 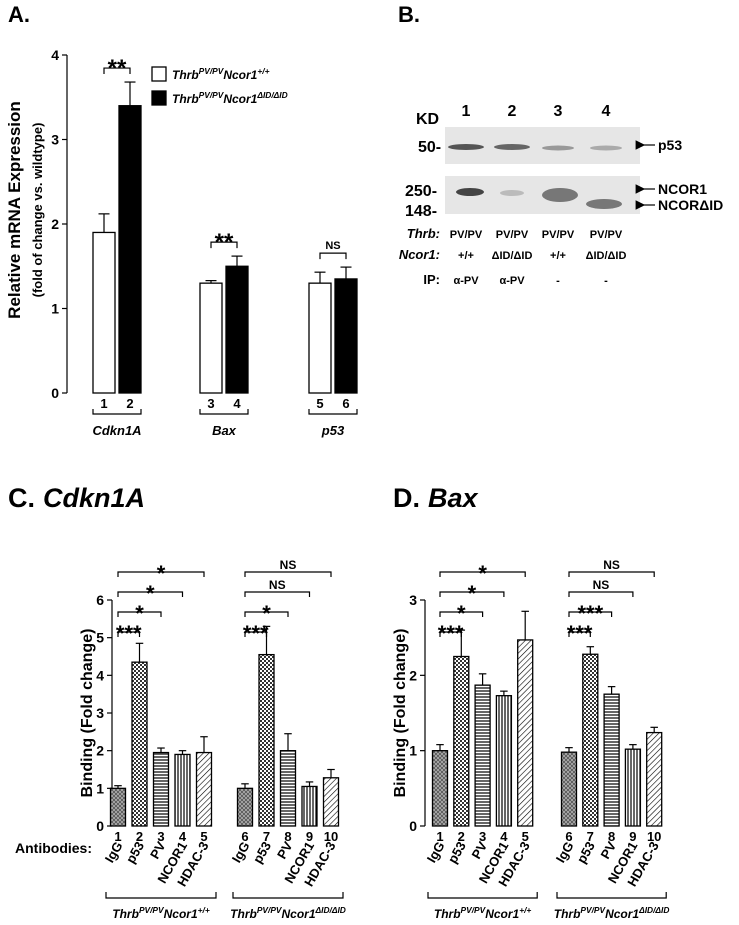 I want to click on series-name: ThrbPV/PVNcor1ΔID/ΔID, so click(x=612, y=913).